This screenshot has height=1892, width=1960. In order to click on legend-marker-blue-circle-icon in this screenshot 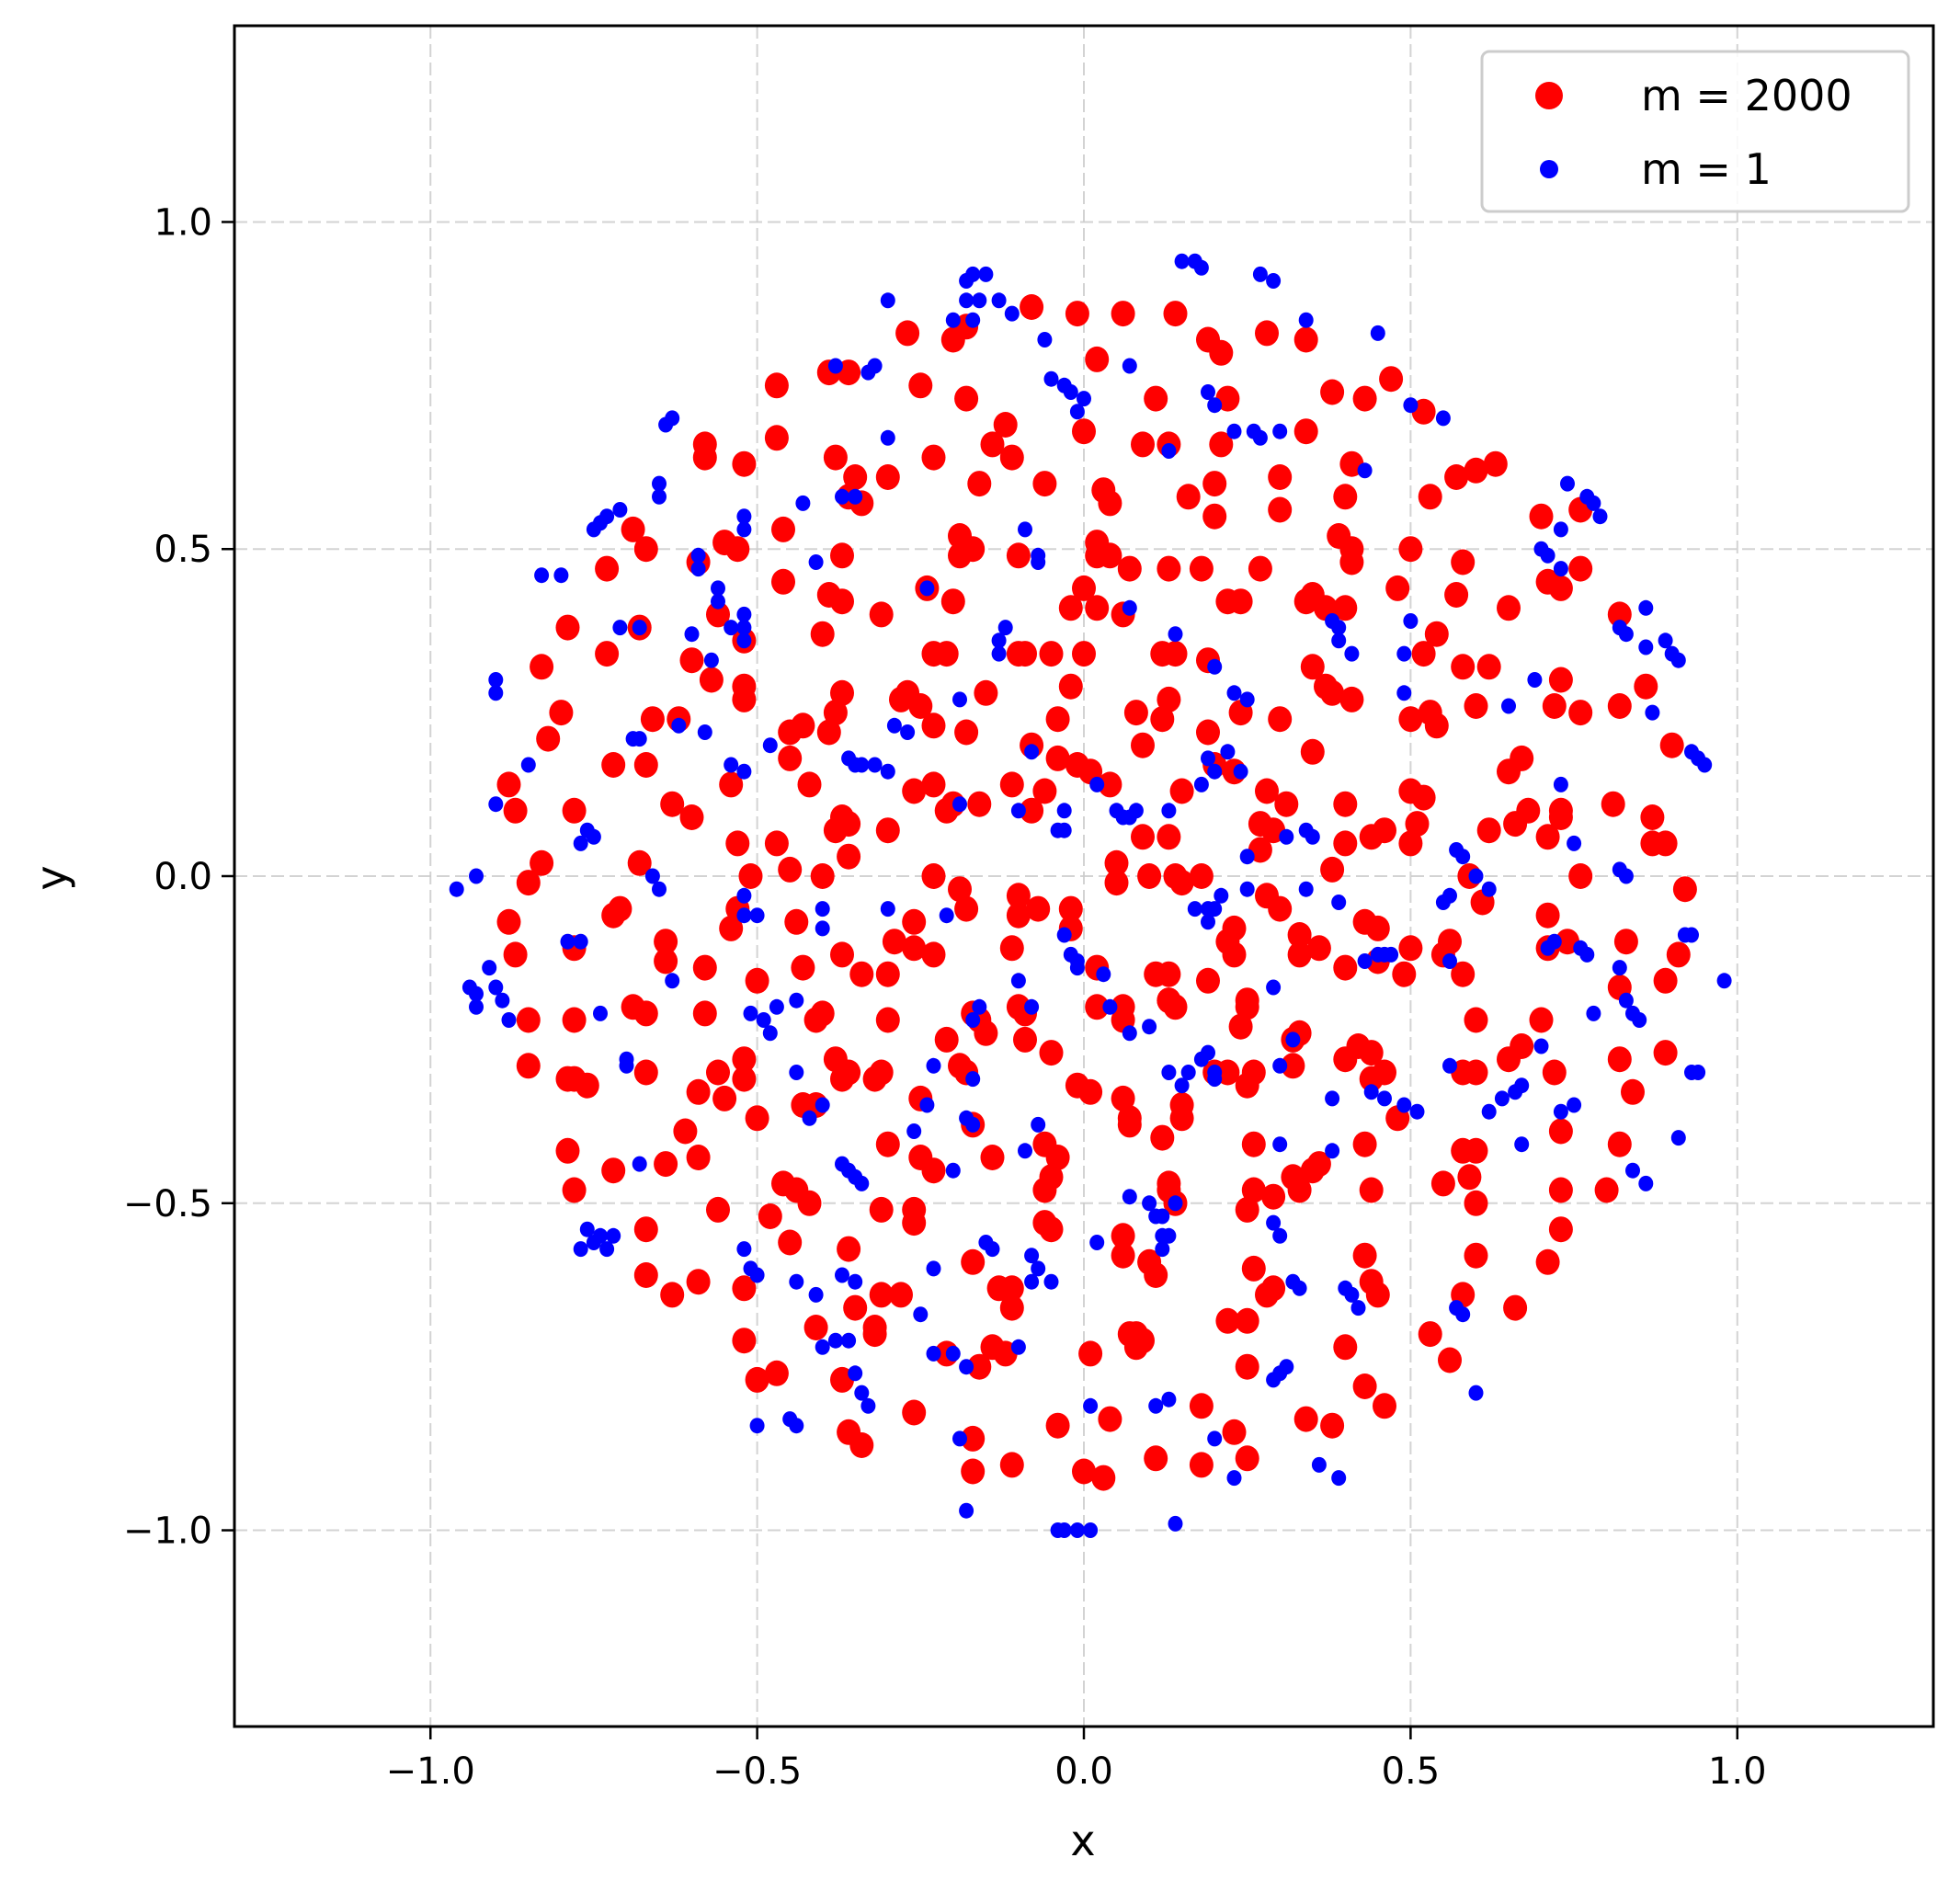, I will do `click(1549, 169)`.